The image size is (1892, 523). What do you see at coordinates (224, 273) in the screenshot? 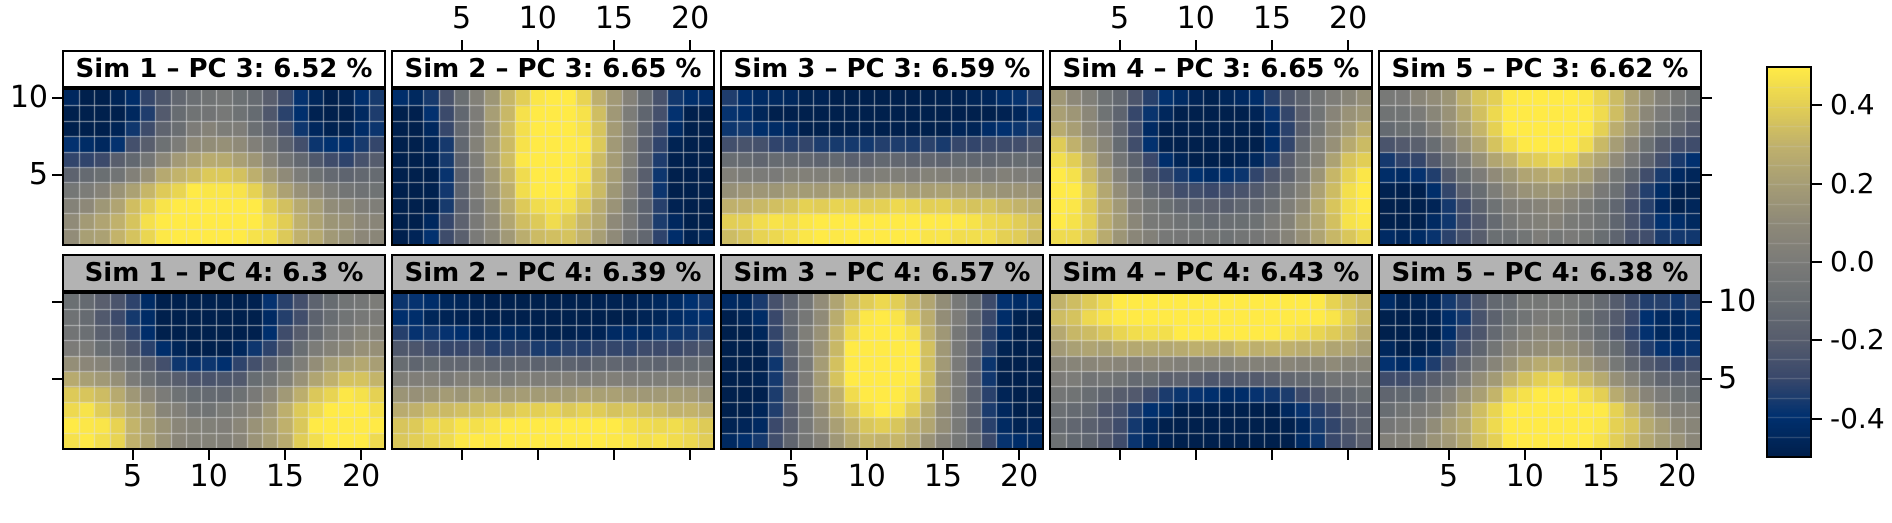
I see `panel-strip-sim1-pc4: Sim 1 – PC 4: 6.3 %` at bounding box center [224, 273].